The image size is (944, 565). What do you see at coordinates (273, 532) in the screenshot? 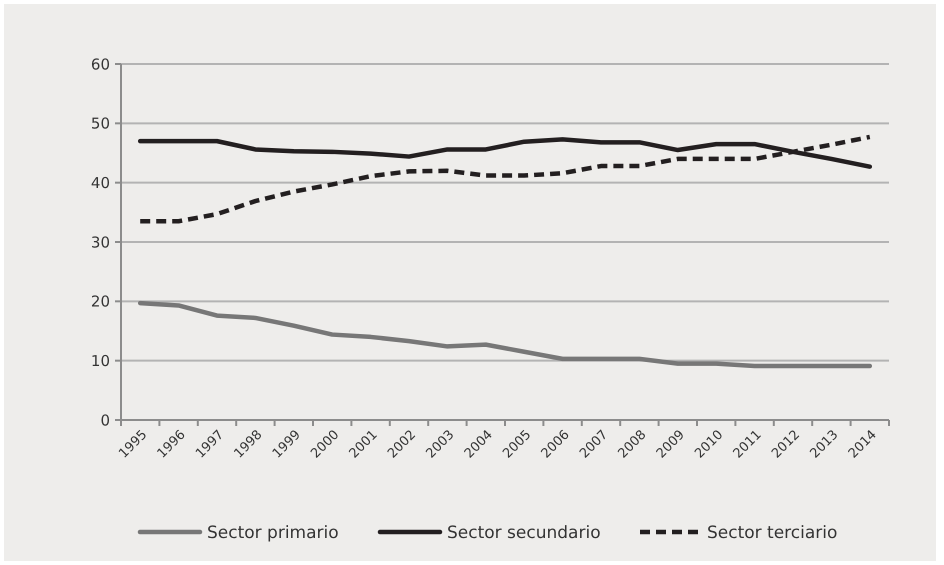
I see `legend-label: Sector primario` at bounding box center [273, 532].